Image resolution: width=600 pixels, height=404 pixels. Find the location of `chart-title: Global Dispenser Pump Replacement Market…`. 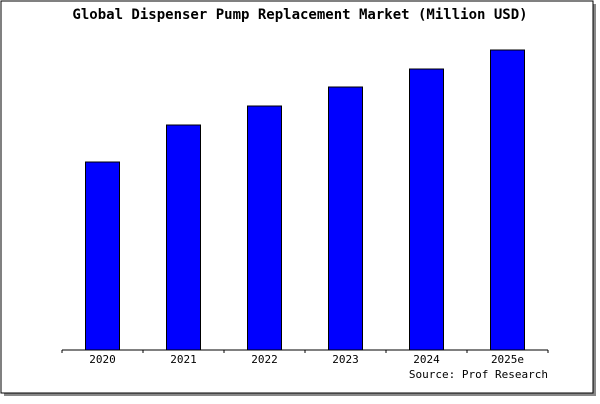

chart-title: Global Dispenser Pump Replacement Market… is located at coordinates (299, 15).